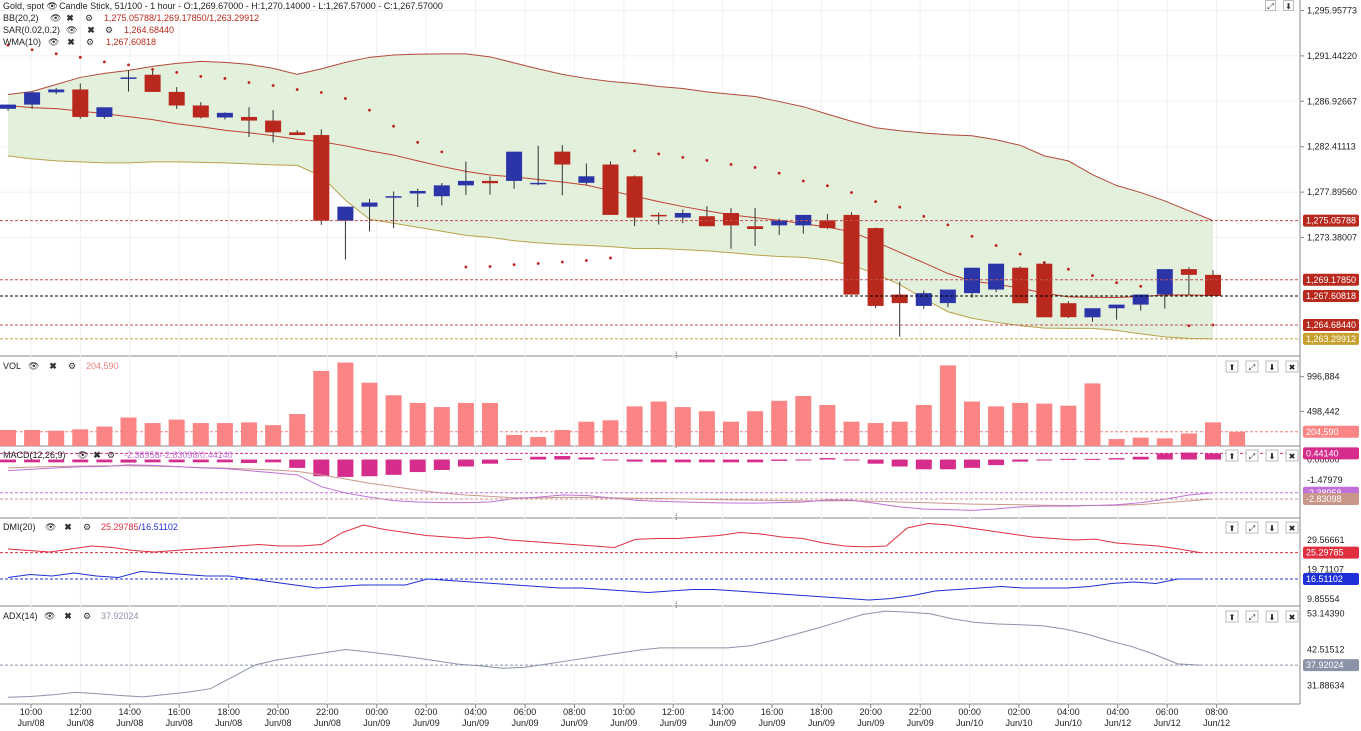  What do you see at coordinates (72, 366) in the screenshot?
I see `vol-settings-icon: ⚙` at bounding box center [72, 366].